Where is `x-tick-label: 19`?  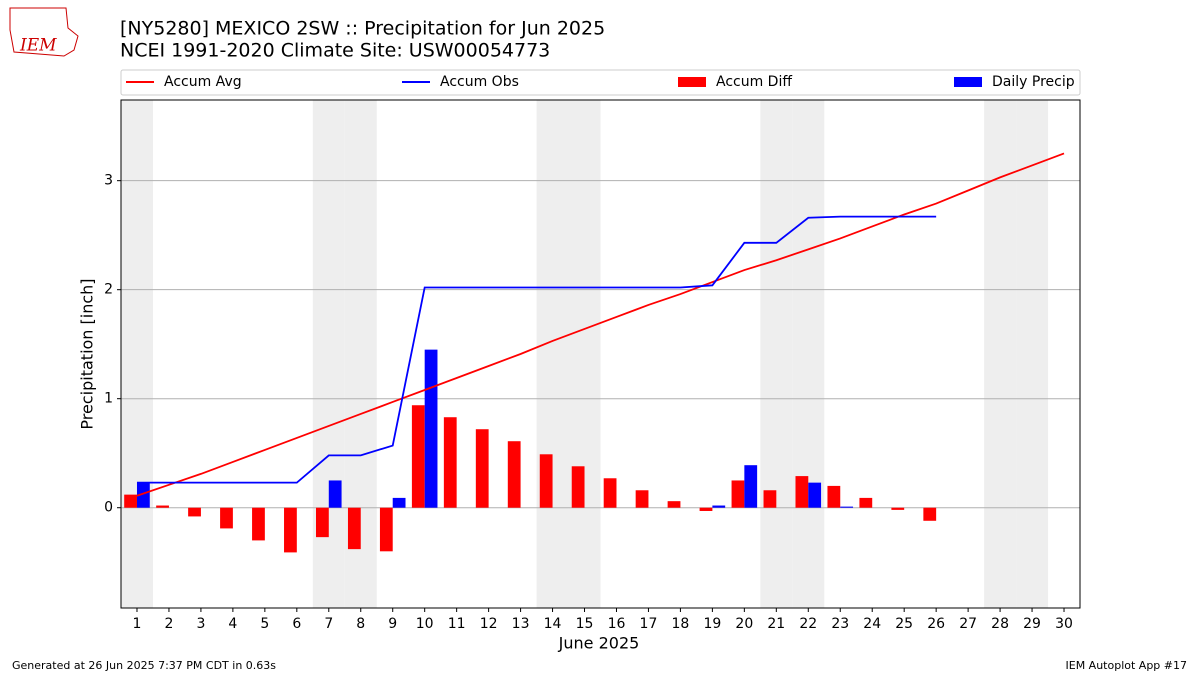
x-tick-label: 19 is located at coordinates (712, 624).